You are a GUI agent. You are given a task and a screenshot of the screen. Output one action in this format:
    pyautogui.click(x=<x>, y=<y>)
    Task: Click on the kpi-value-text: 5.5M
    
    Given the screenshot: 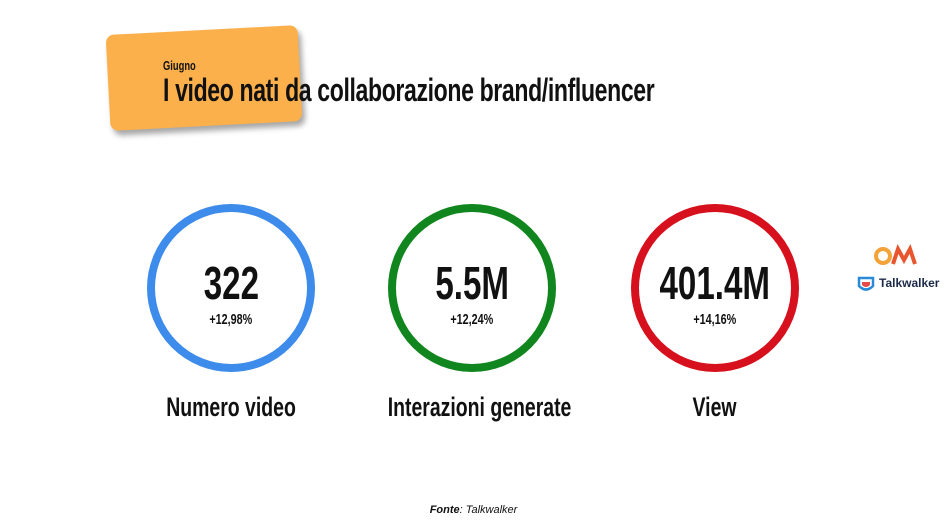 What is the action you would take?
    pyautogui.click(x=472, y=283)
    